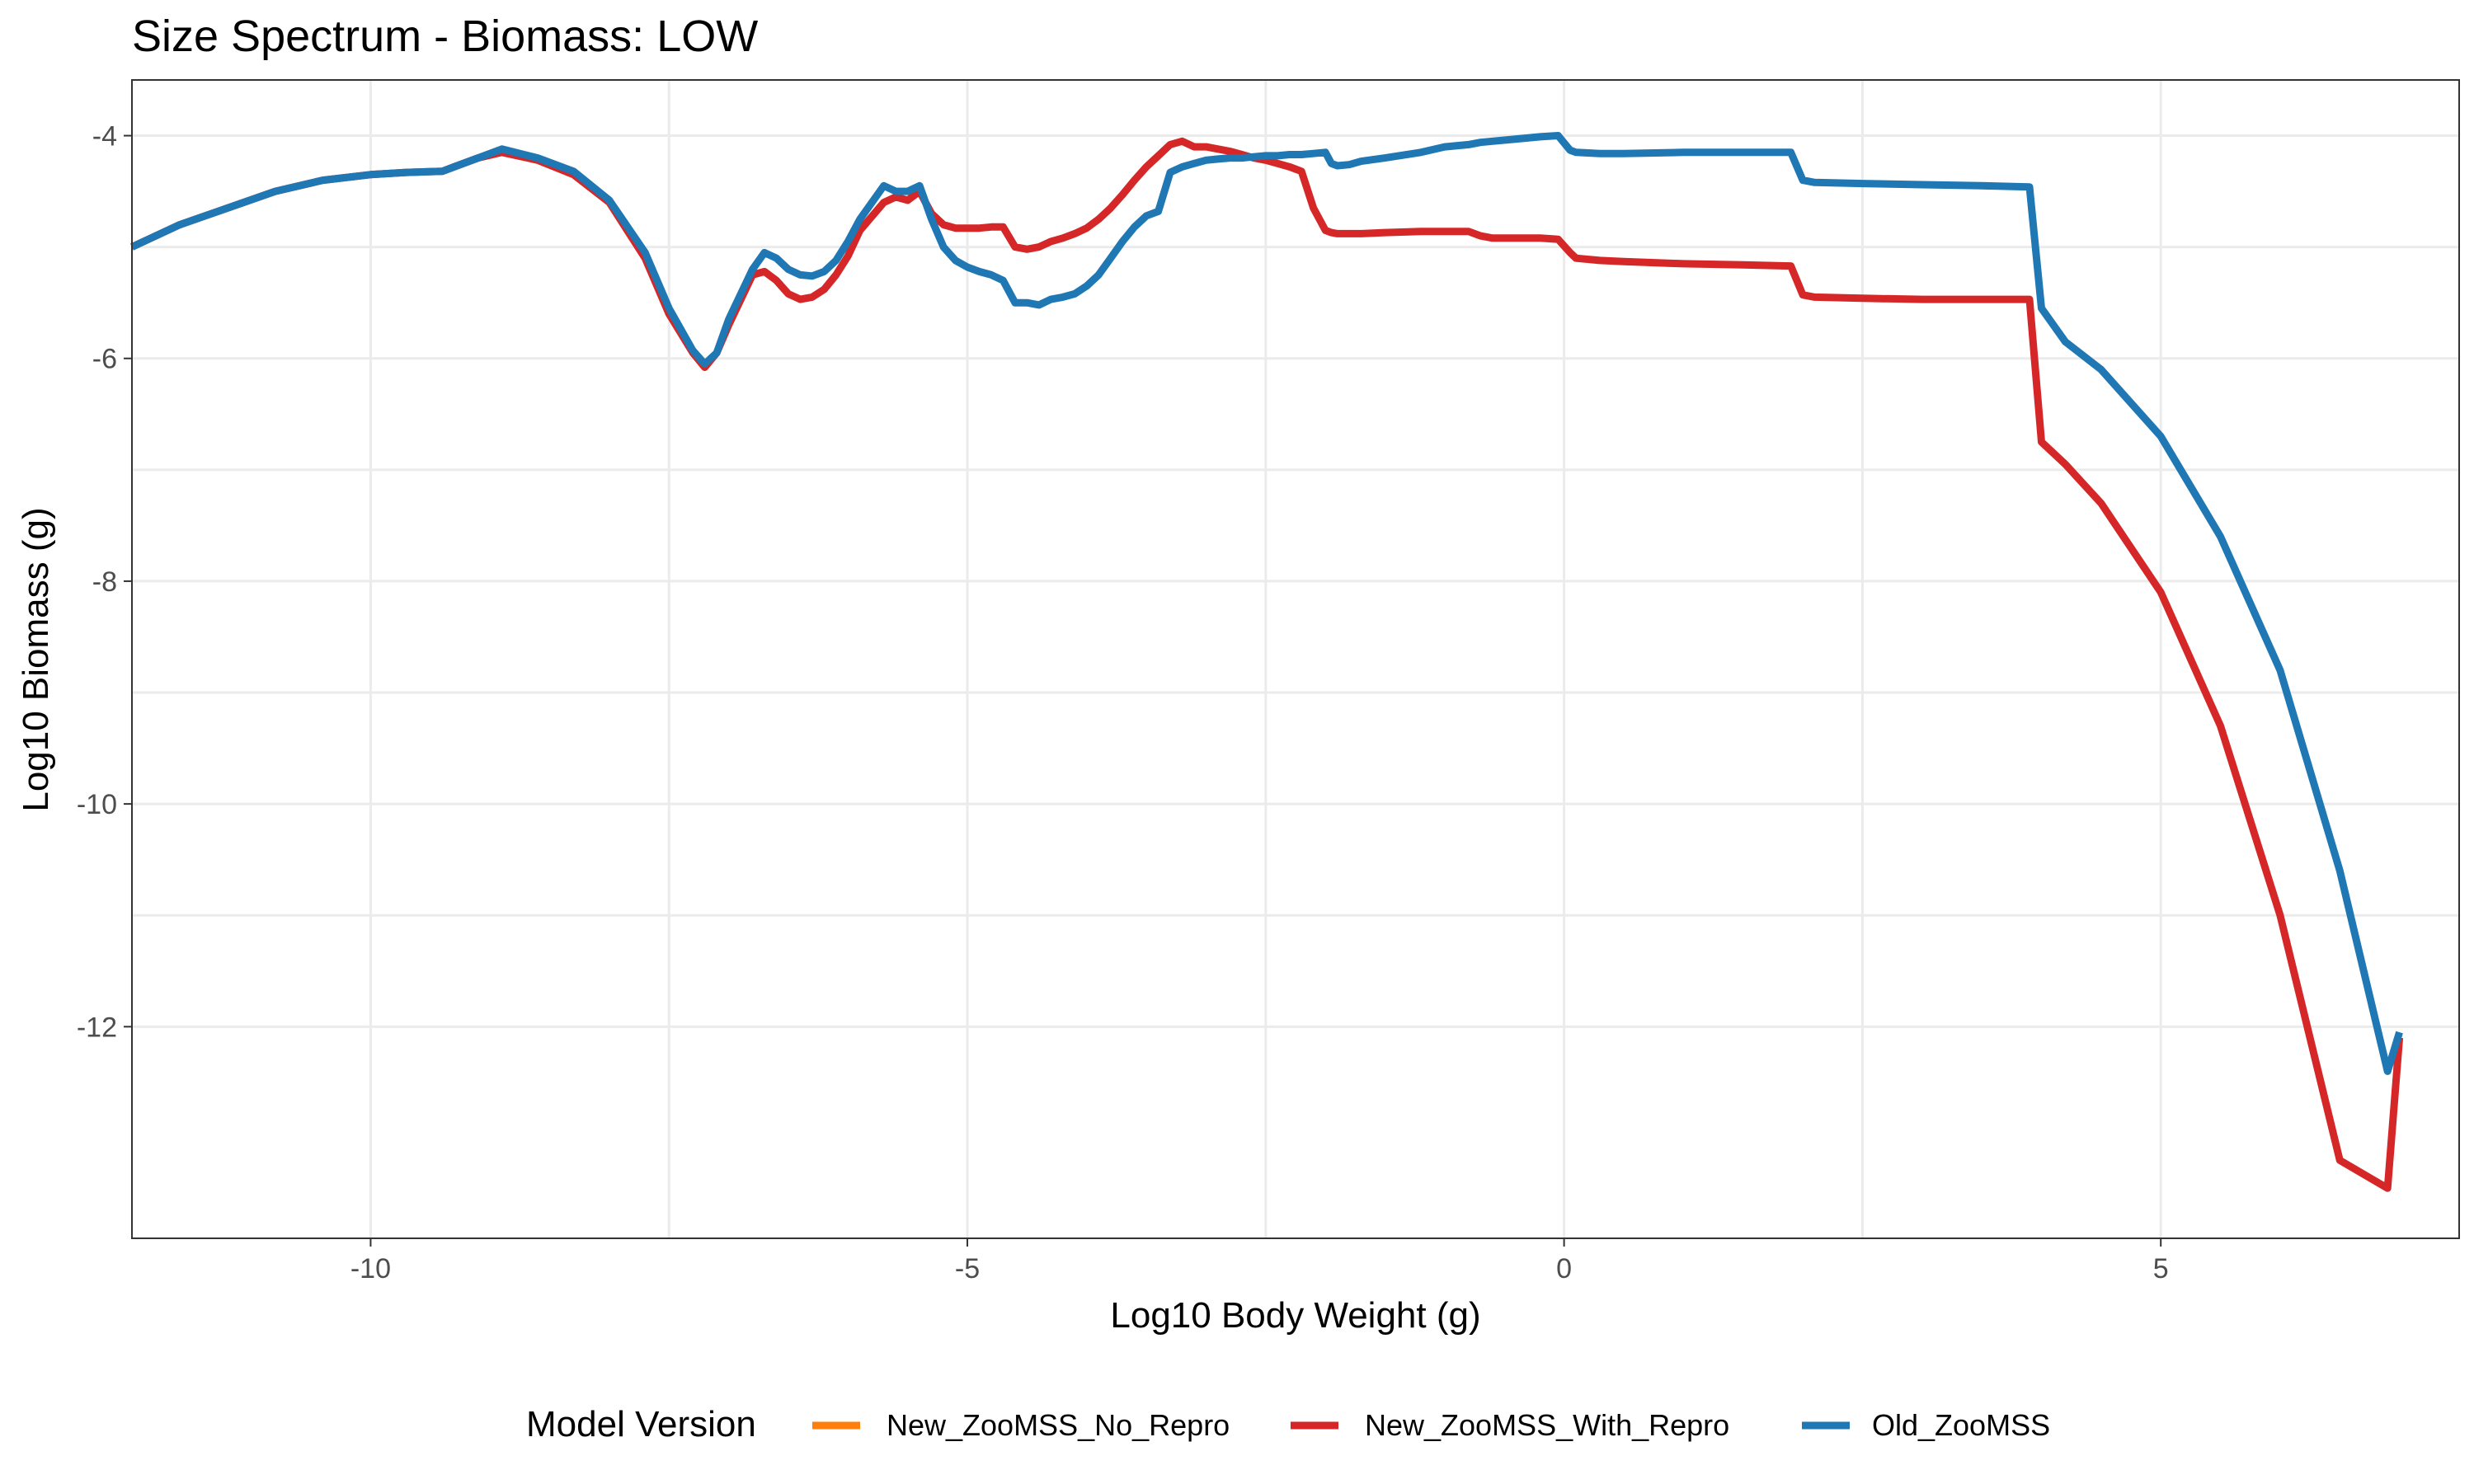 This screenshot has height=1484, width=2474. What do you see at coordinates (36, 659) in the screenshot?
I see `y-axis-title: Log10 Biomass (g)` at bounding box center [36, 659].